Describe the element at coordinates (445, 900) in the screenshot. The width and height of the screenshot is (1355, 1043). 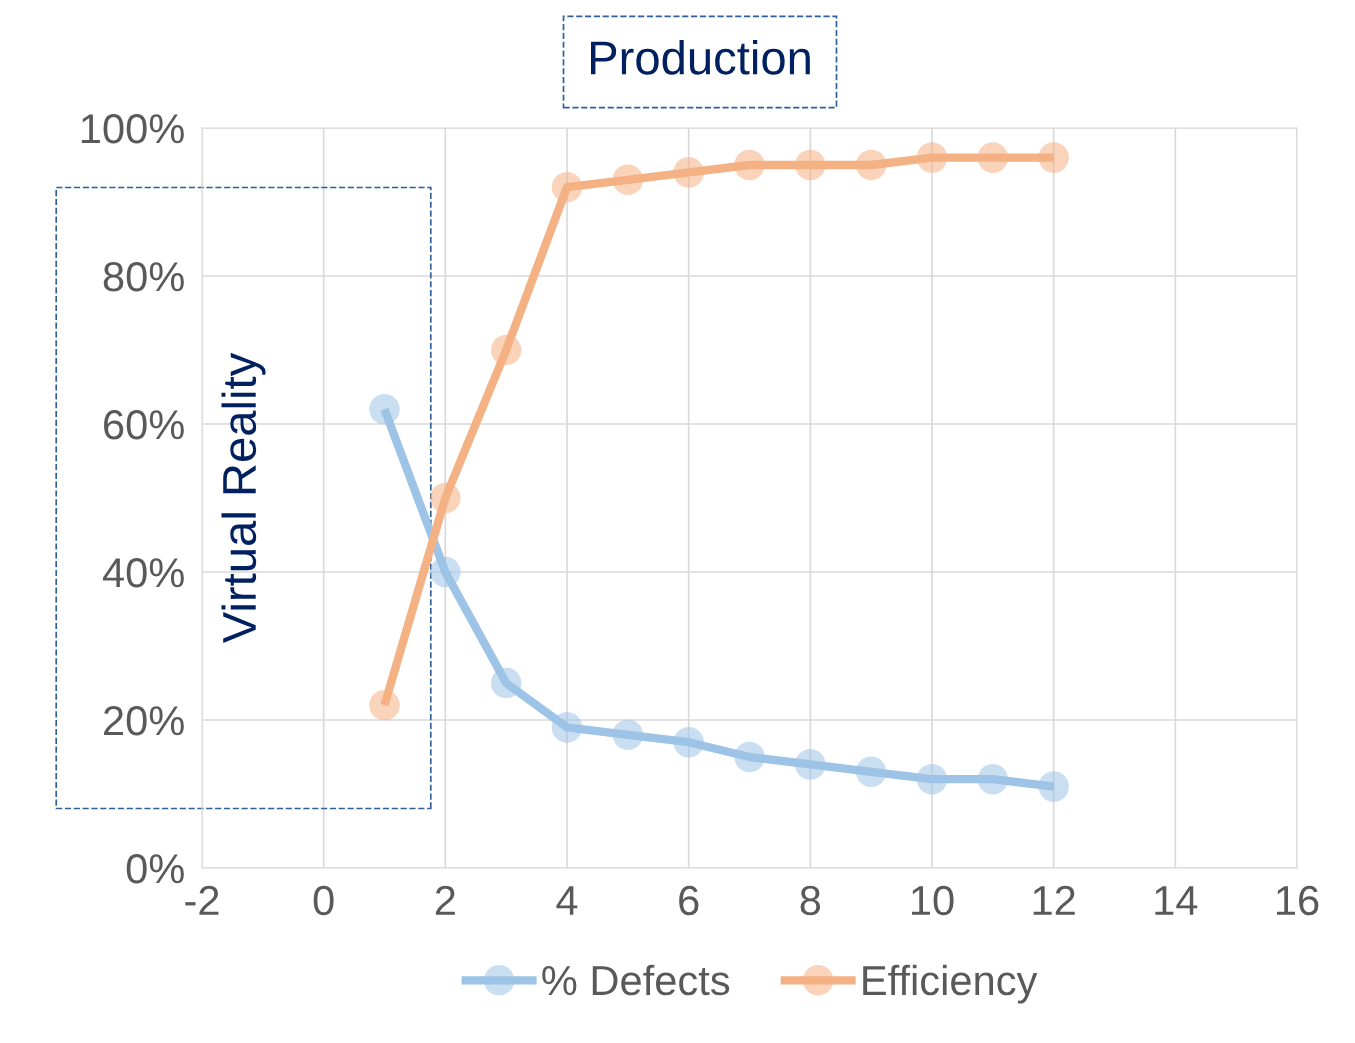
I see `x-tick-label: 2` at that location.